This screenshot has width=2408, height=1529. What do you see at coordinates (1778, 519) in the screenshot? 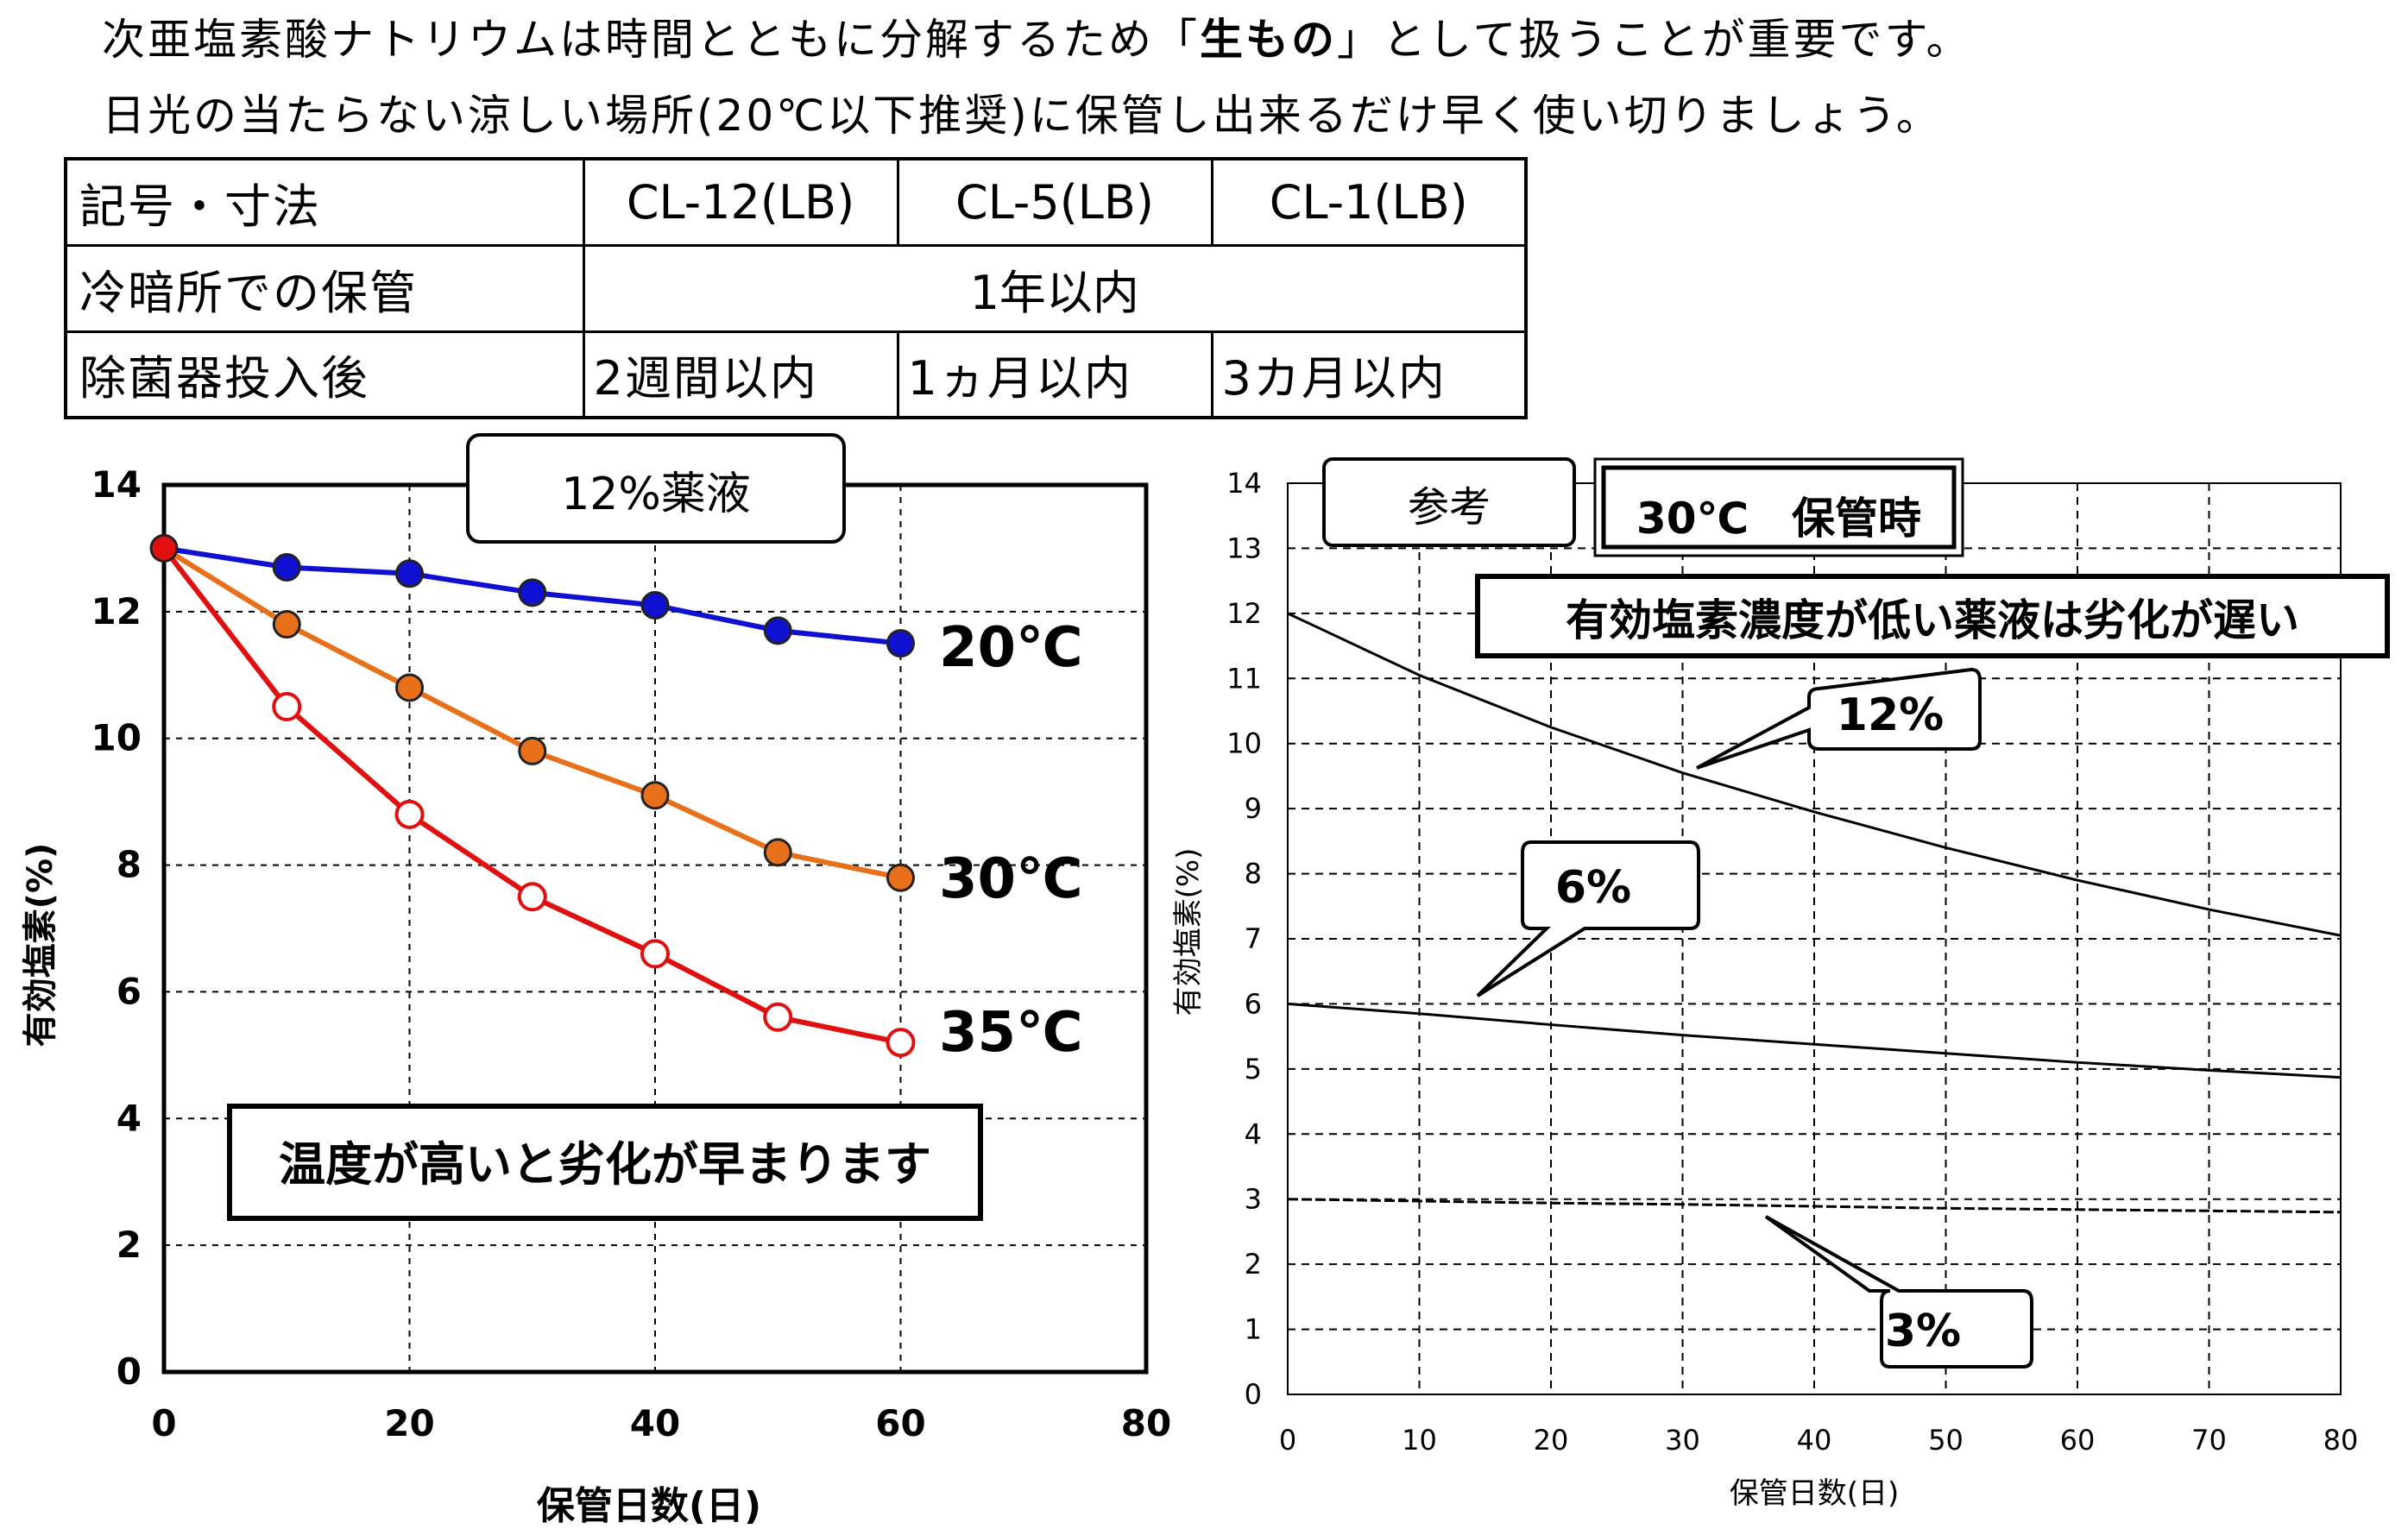
I see `right-chart-title: 30℃ 保管時` at bounding box center [1778, 519].